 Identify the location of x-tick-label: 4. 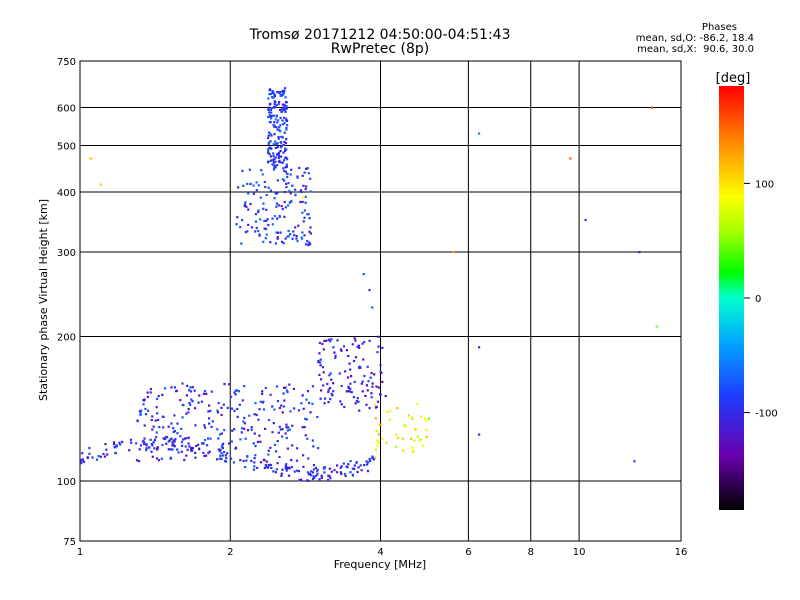
(380, 552).